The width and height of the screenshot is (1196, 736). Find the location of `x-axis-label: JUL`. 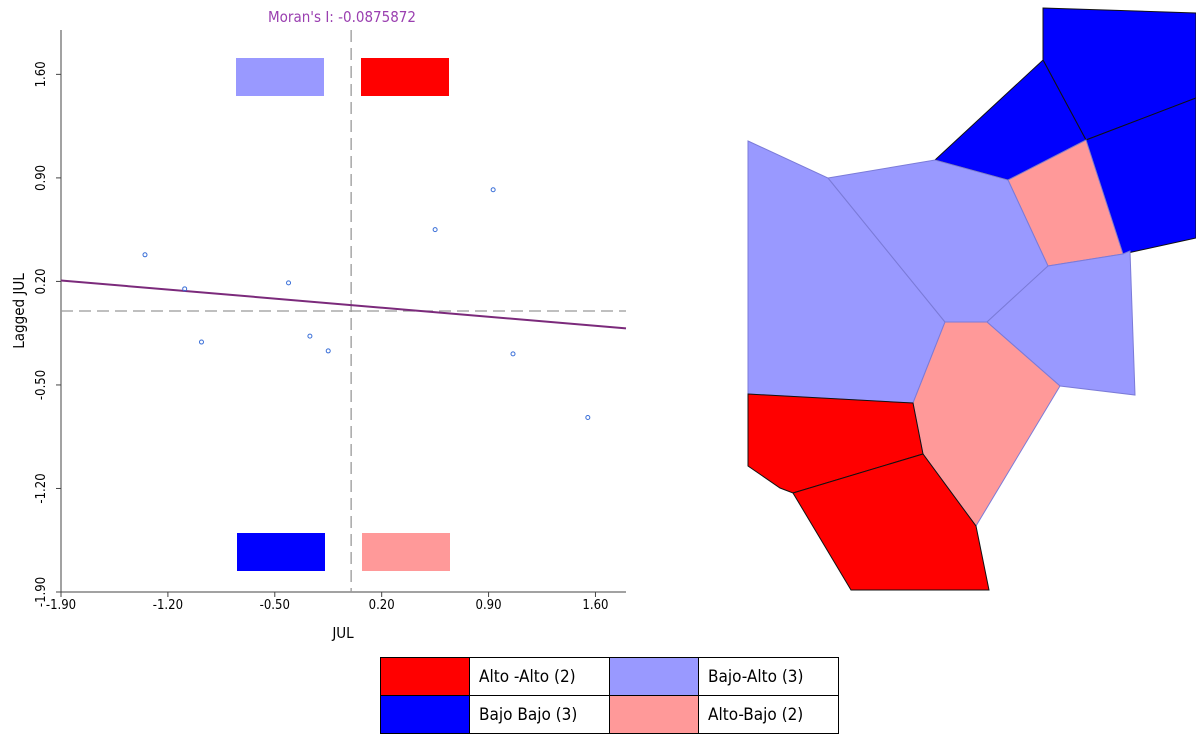

x-axis-label: JUL is located at coordinates (342, 633).